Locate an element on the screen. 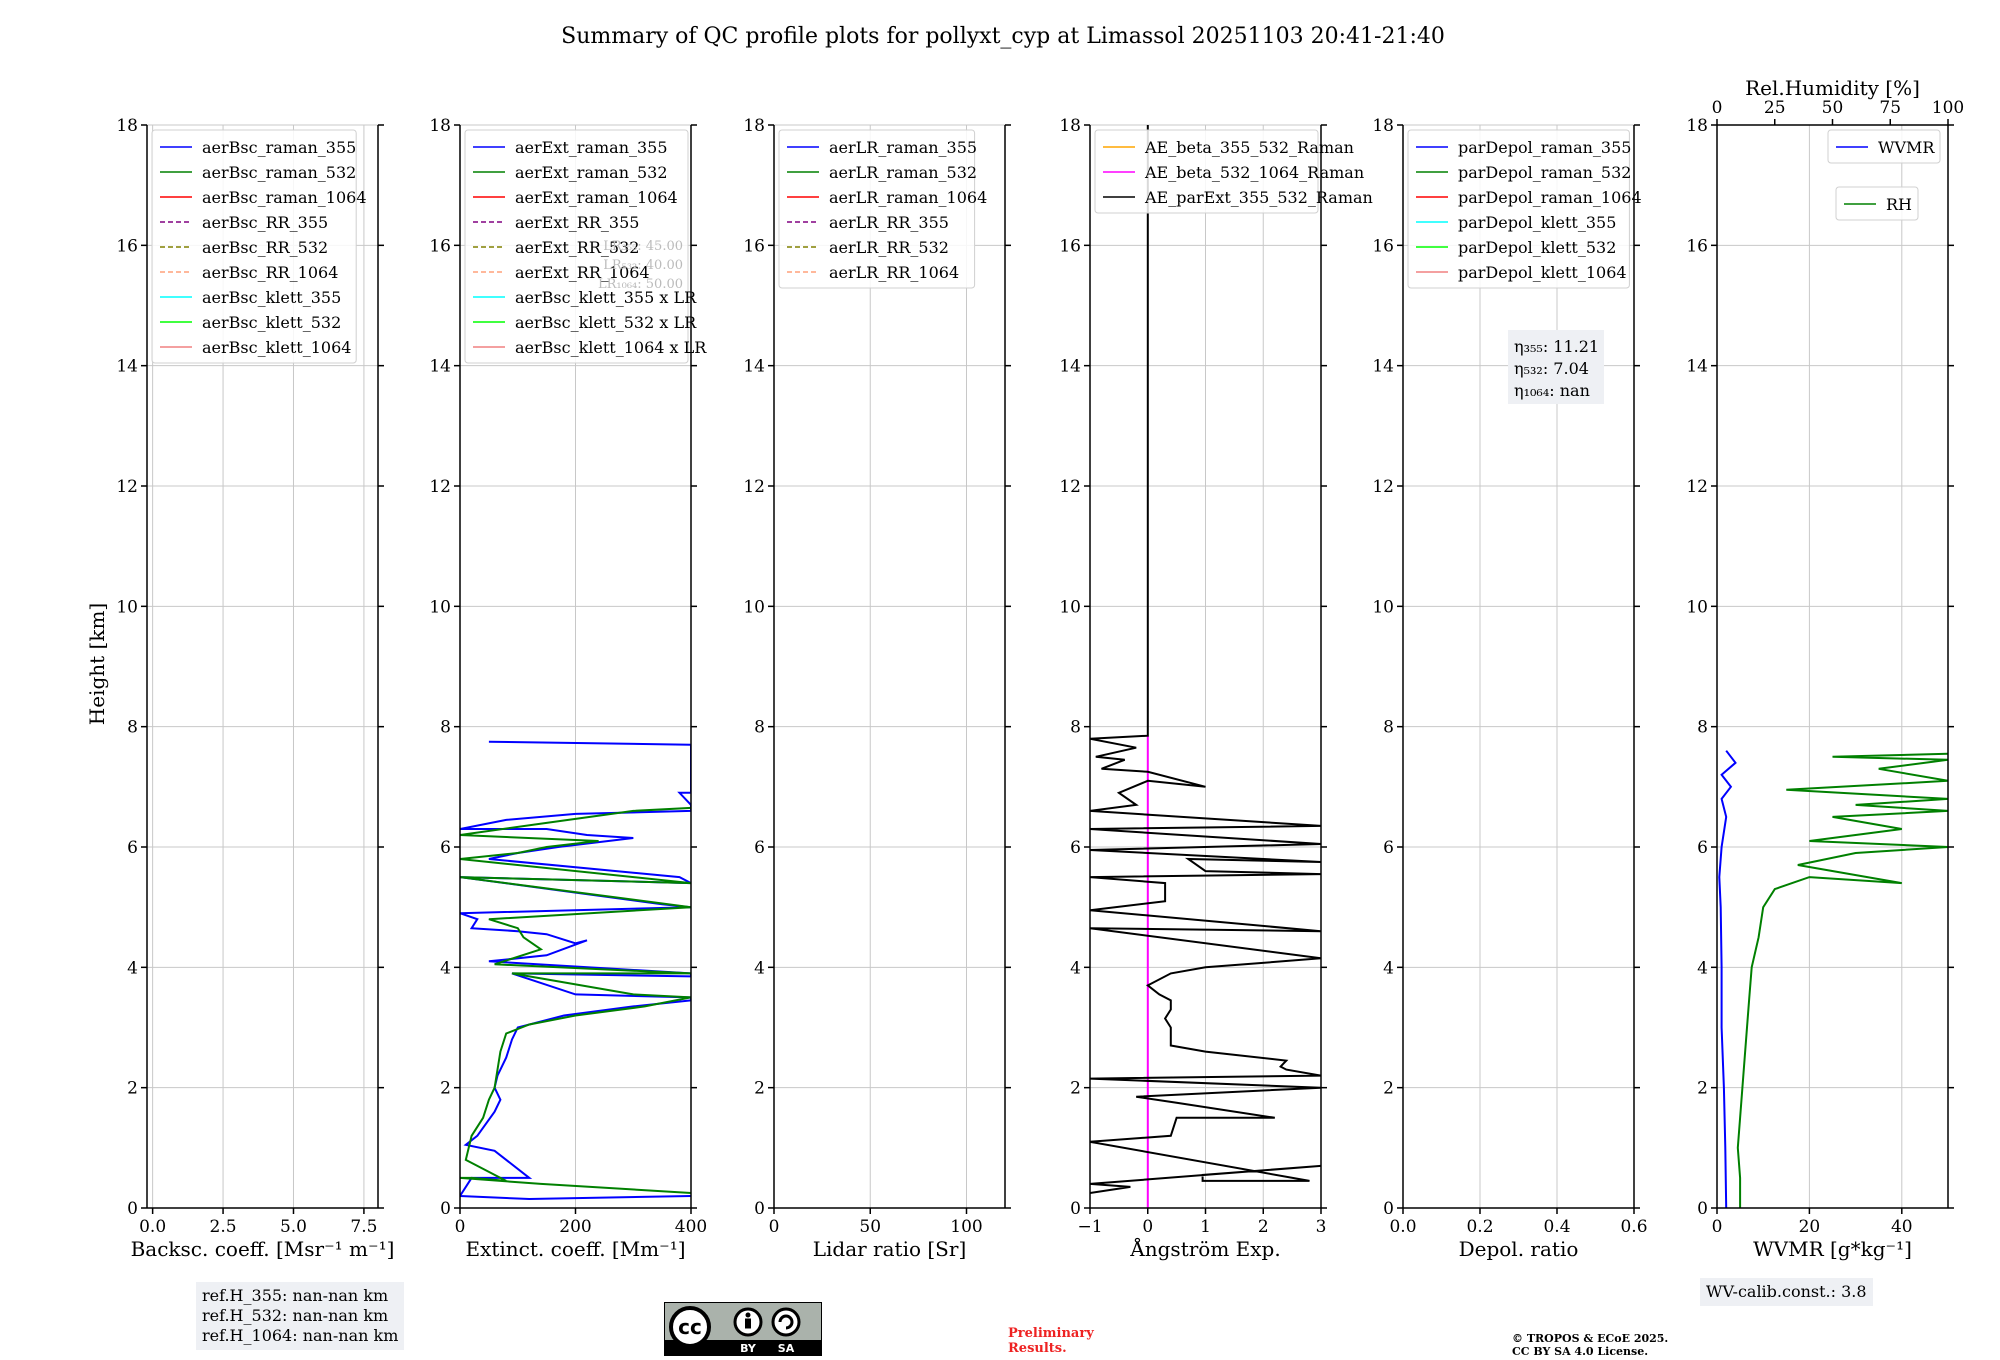 This screenshot has width=2000, height=1360. legend-label: aerBsc_RR_355 is located at coordinates (265, 222).